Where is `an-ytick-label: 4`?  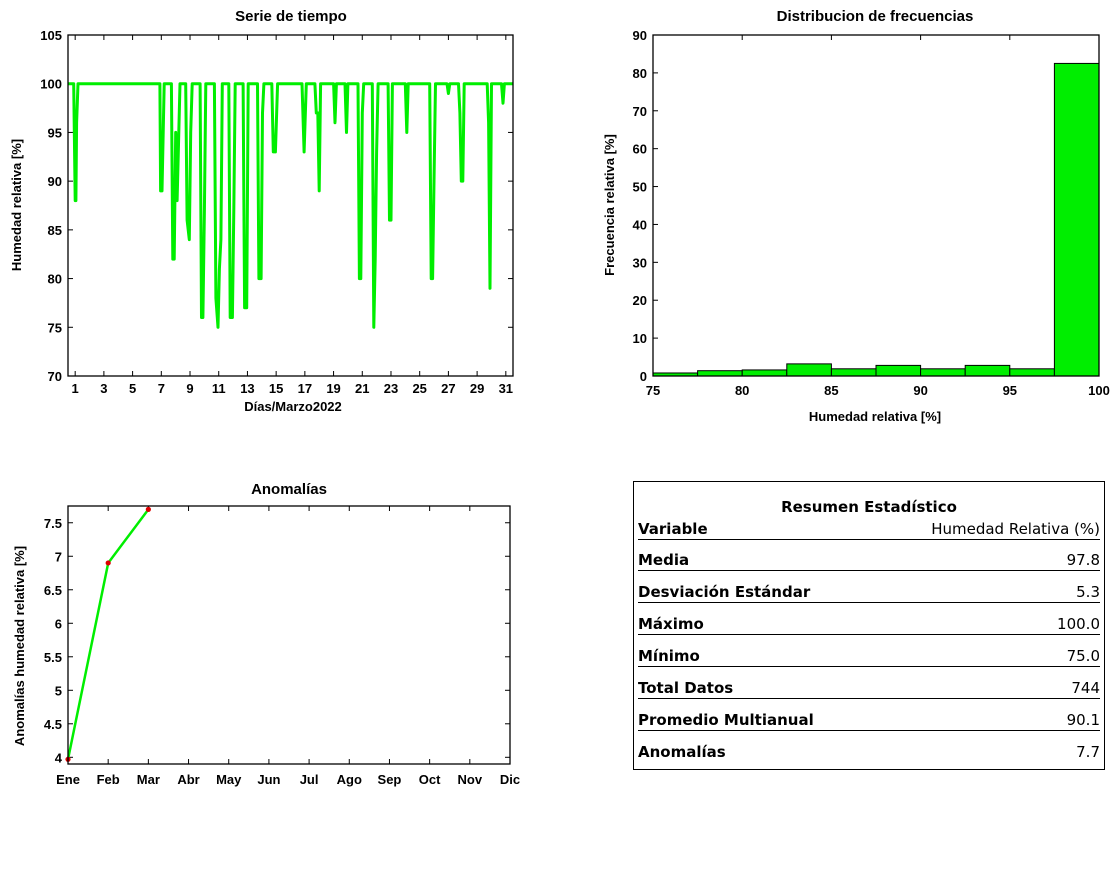 an-ytick-label: 4 is located at coordinates (59, 757).